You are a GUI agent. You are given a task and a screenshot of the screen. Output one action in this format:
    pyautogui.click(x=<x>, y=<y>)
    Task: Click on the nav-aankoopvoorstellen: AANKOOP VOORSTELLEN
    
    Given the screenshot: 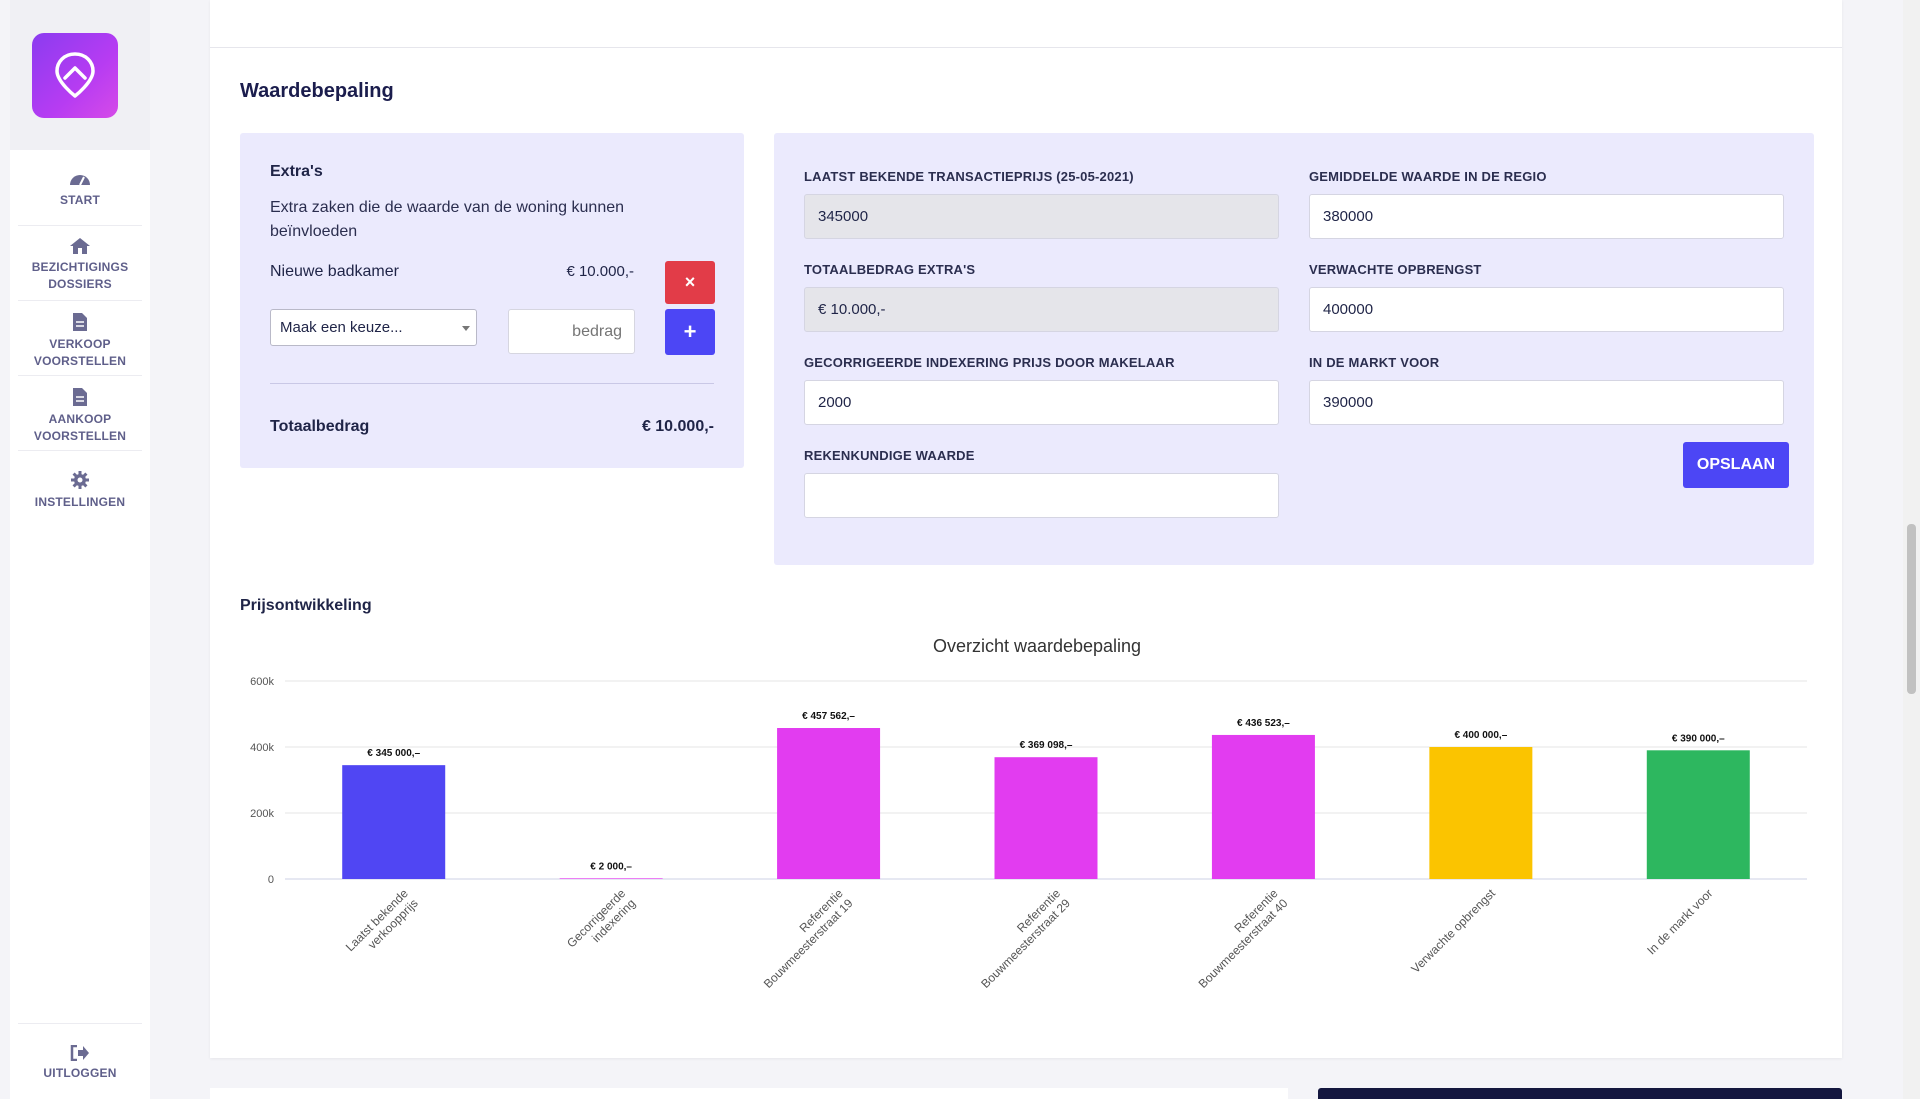 What is the action you would take?
    pyautogui.click(x=80, y=416)
    